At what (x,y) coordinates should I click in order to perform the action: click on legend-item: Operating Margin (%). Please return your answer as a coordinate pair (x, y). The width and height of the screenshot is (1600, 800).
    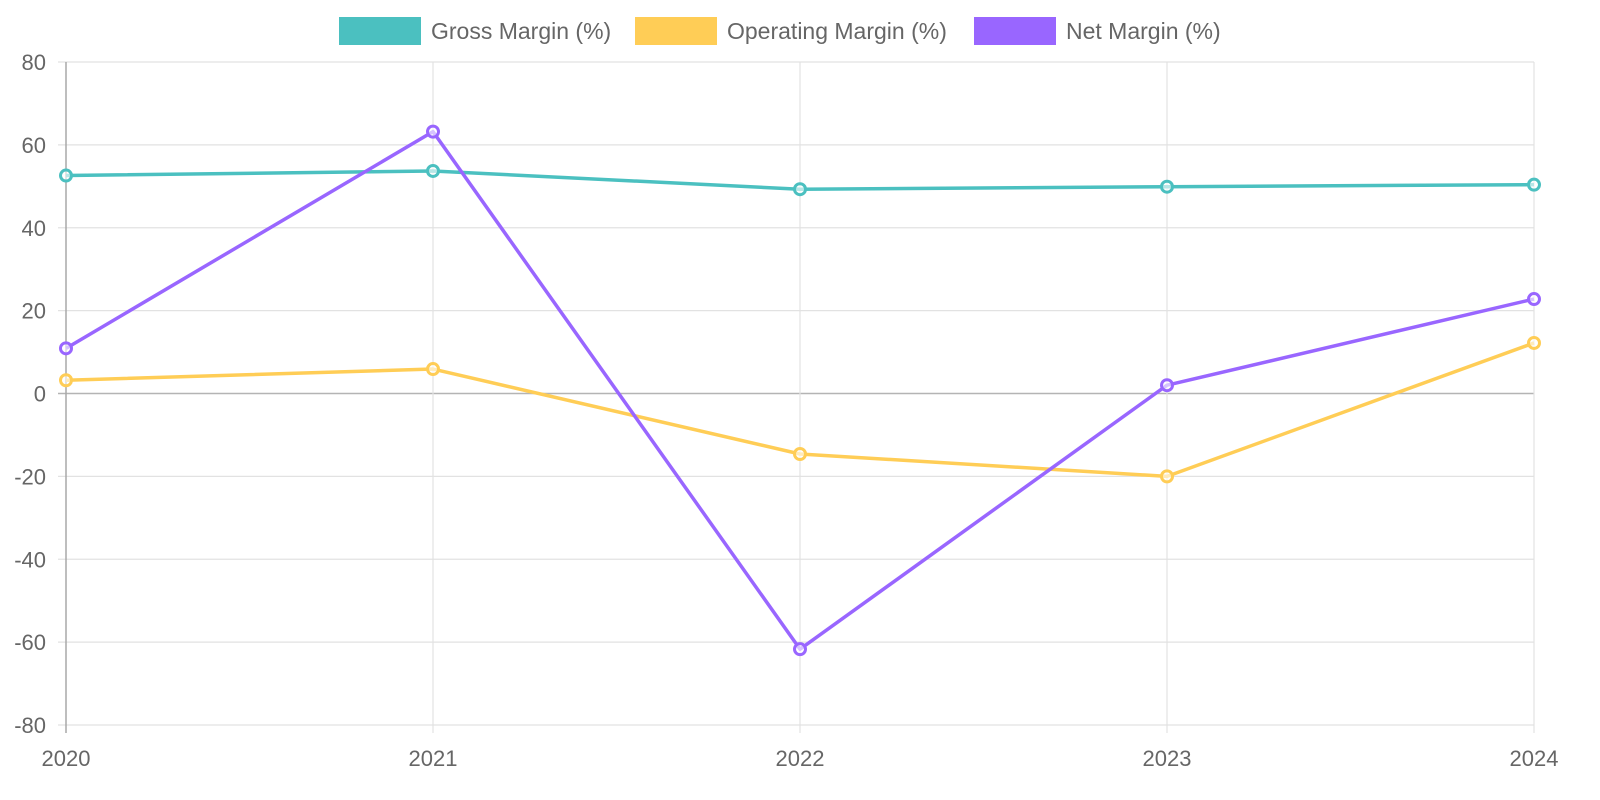
    Looking at the image, I should click on (791, 31).